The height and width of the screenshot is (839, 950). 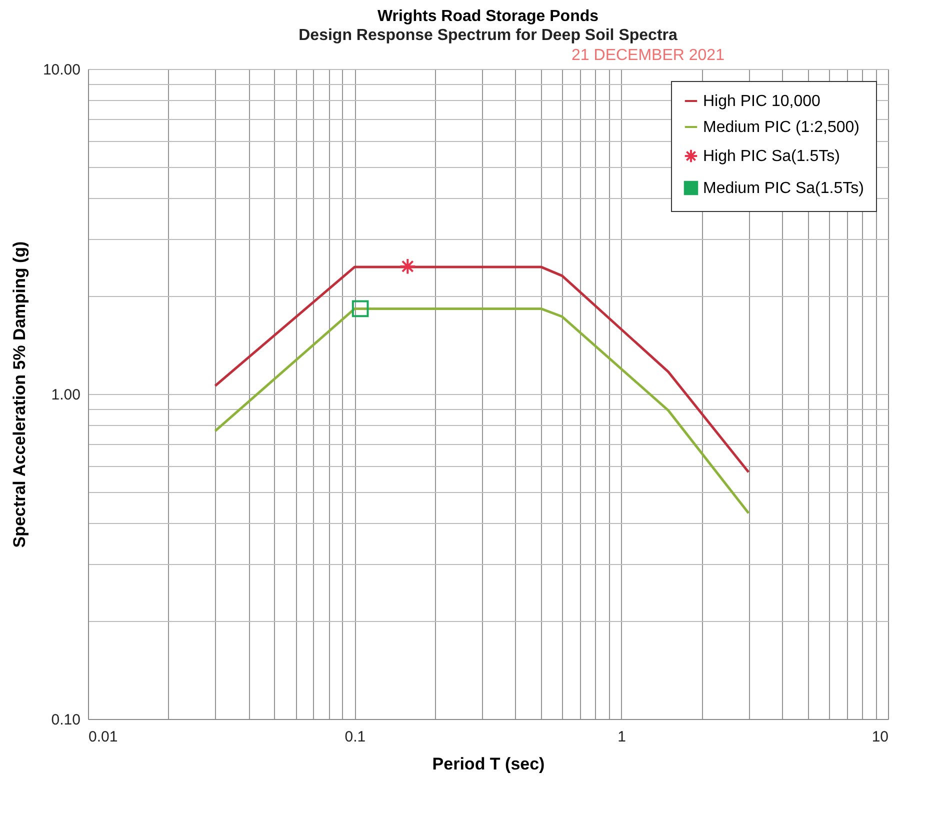 I want to click on chart-title: Wrights Road Storage Ponds, so click(x=488, y=16).